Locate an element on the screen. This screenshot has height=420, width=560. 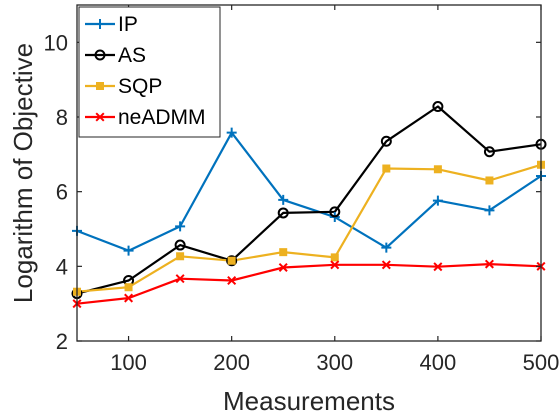
x-tick-label: 200 is located at coordinates (231, 362).